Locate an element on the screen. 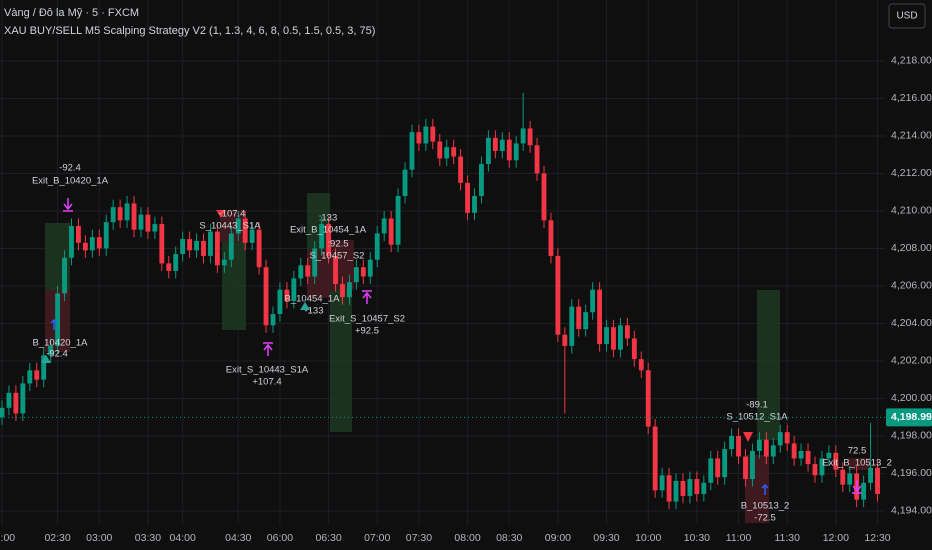 Image resolution: width=932 pixels, height=550 pixels. y-tick-label: 4,196.00 is located at coordinates (911, 473).